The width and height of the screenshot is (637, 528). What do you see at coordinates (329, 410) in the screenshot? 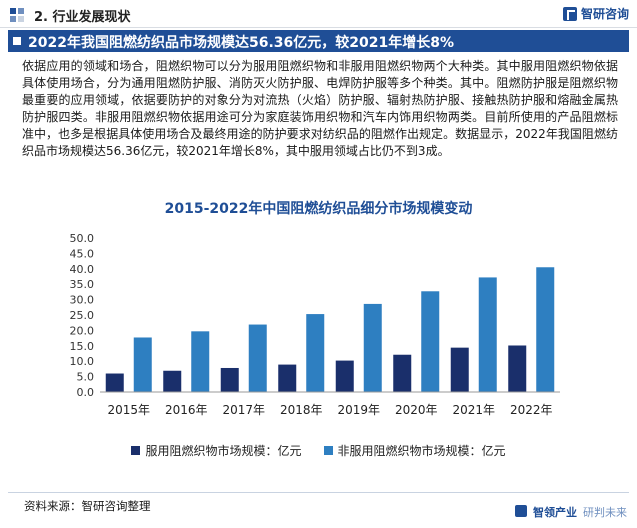
I see `x-axis-labels: 2015年 2016年 2017年 2018年 2019年 2020年 2021年 2022年` at bounding box center [329, 410].